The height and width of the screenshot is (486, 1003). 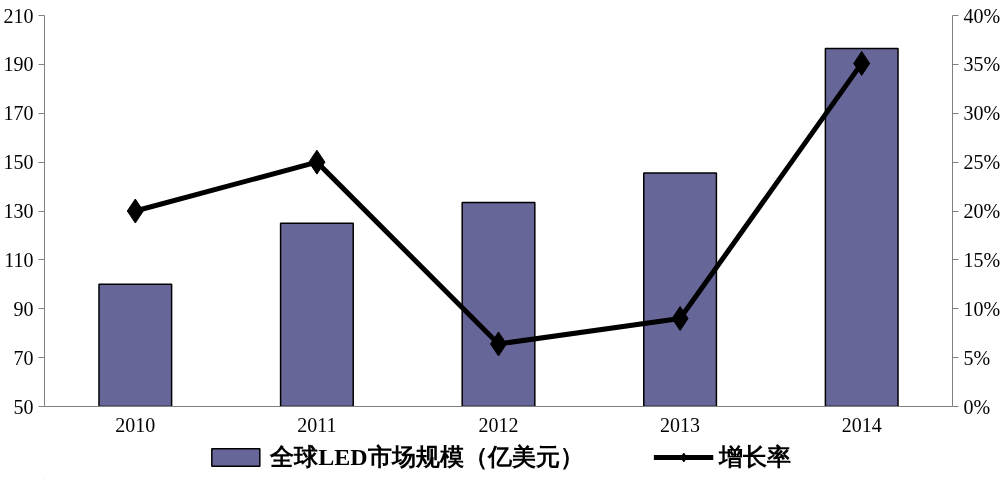 What do you see at coordinates (23, 357) in the screenshot?
I see `y-tick-label: 70` at bounding box center [23, 357].